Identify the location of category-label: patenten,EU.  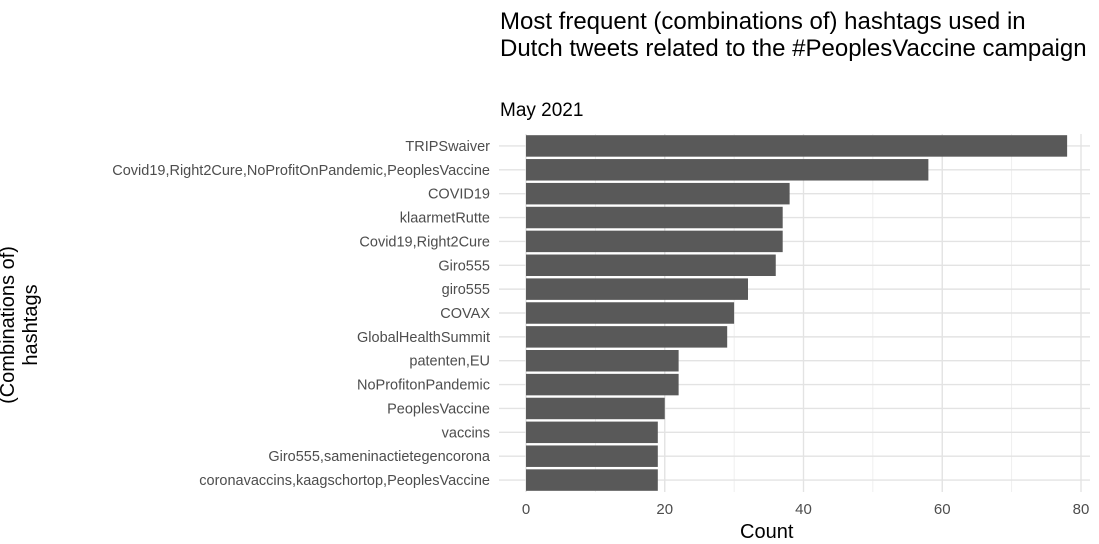
(449, 362).